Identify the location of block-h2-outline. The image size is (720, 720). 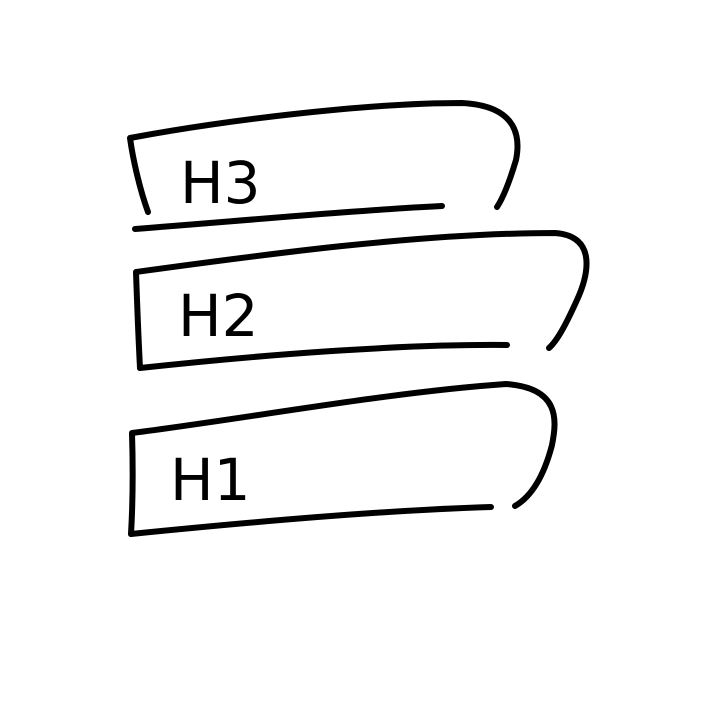
(361, 300).